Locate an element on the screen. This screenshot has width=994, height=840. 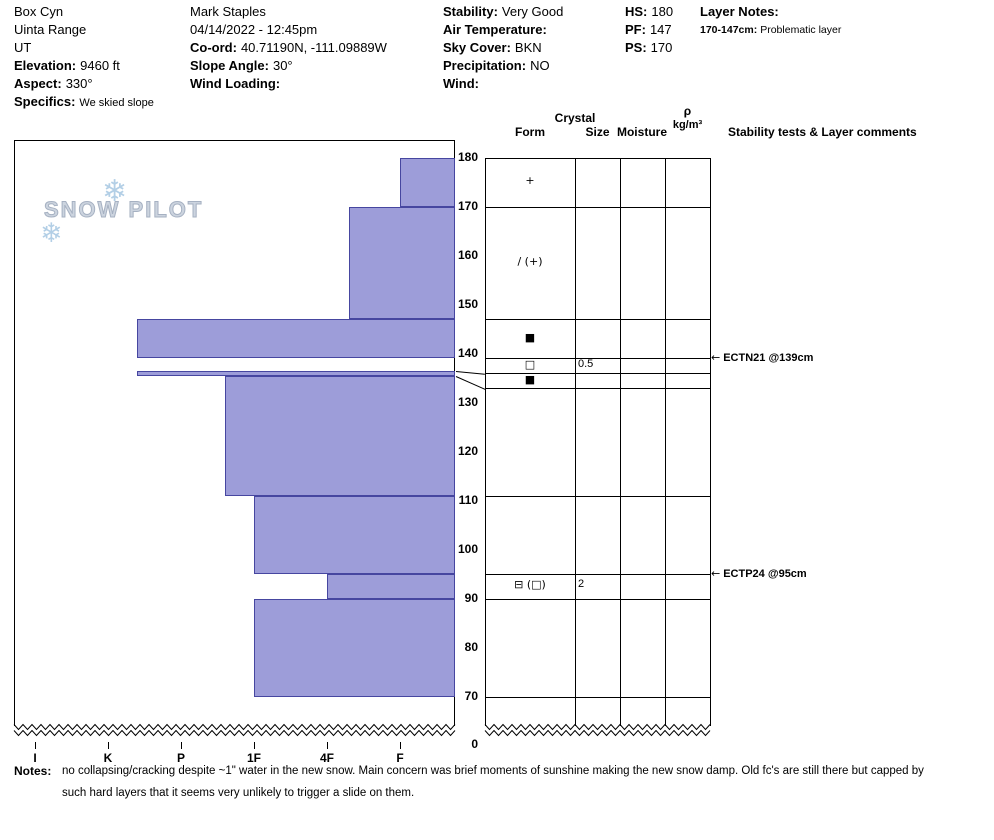
hardness-tick-label: 4F is located at coordinates (326, 758).